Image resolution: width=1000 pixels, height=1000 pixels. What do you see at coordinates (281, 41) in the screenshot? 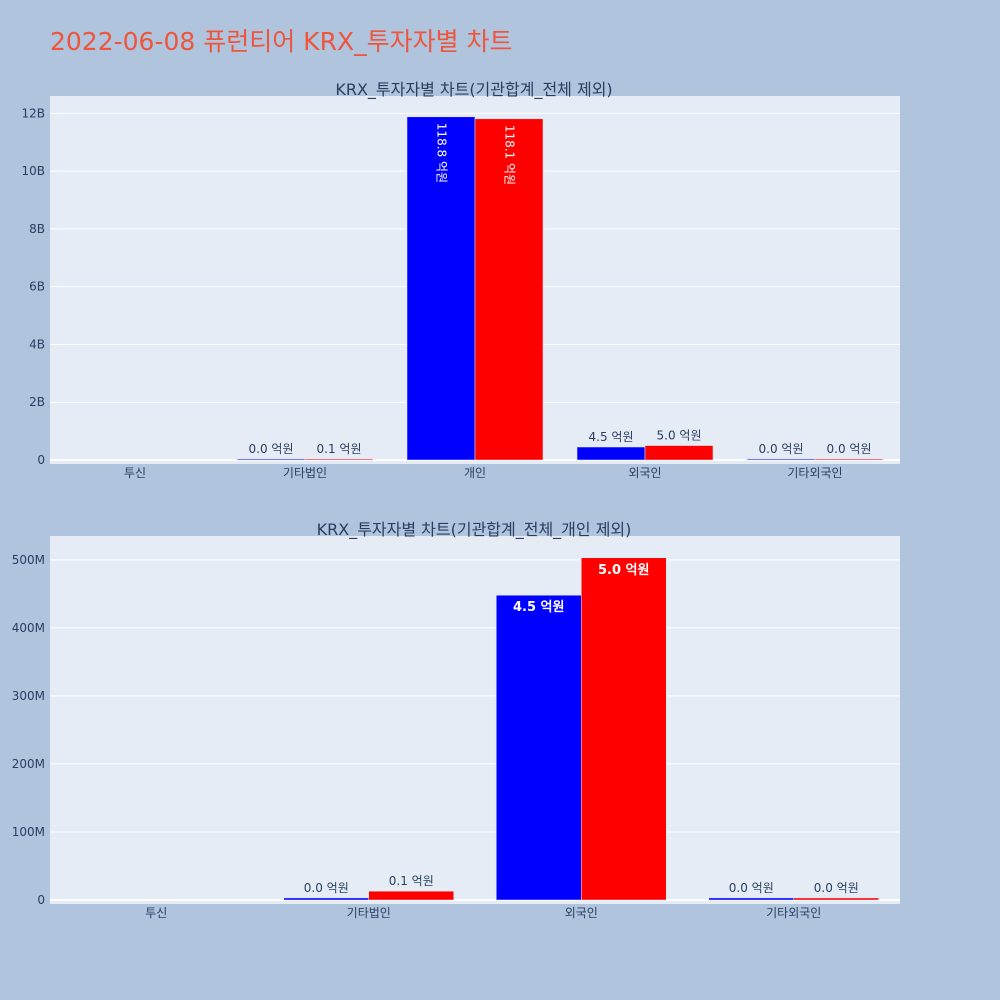
I see `page-title: 2022-06-08 퓨런티어 KRX_투자자별 차트` at bounding box center [281, 41].